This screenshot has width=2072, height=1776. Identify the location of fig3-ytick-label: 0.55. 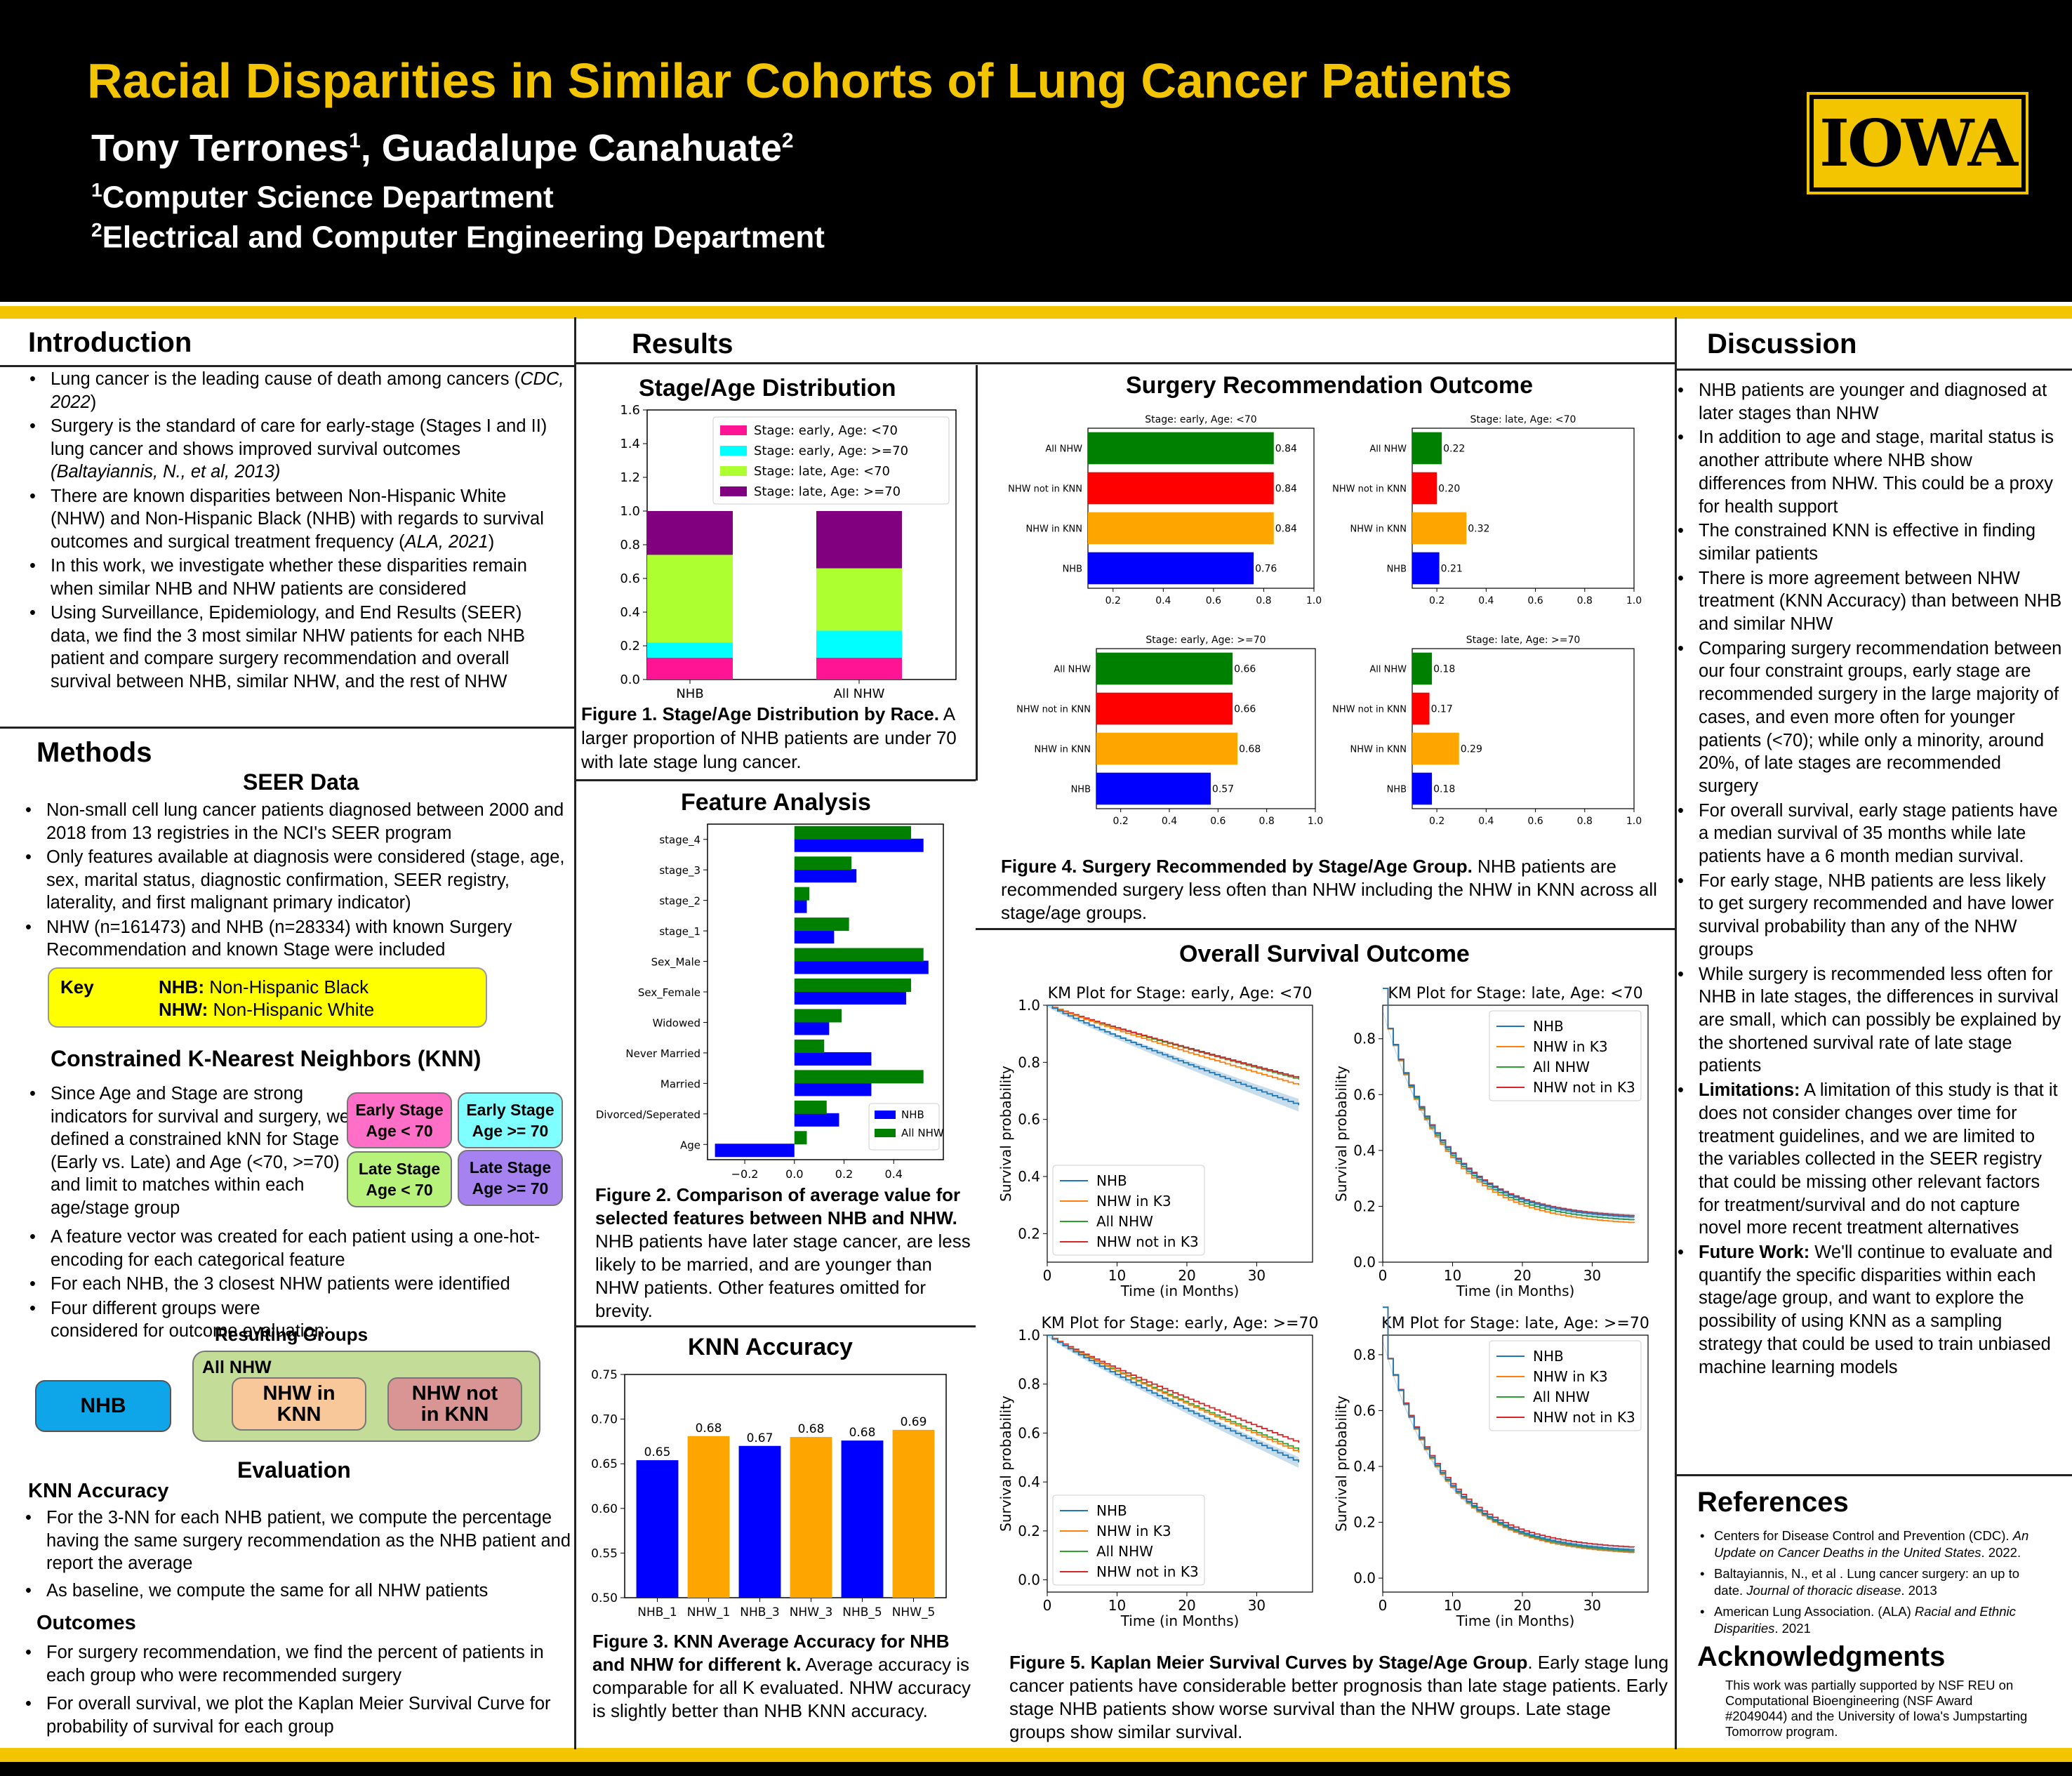
(605, 1553).